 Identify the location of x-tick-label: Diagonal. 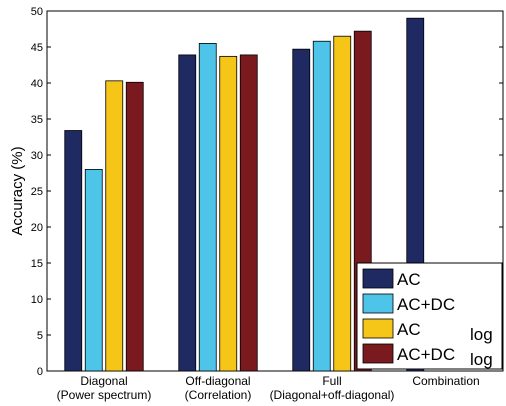
(103, 381).